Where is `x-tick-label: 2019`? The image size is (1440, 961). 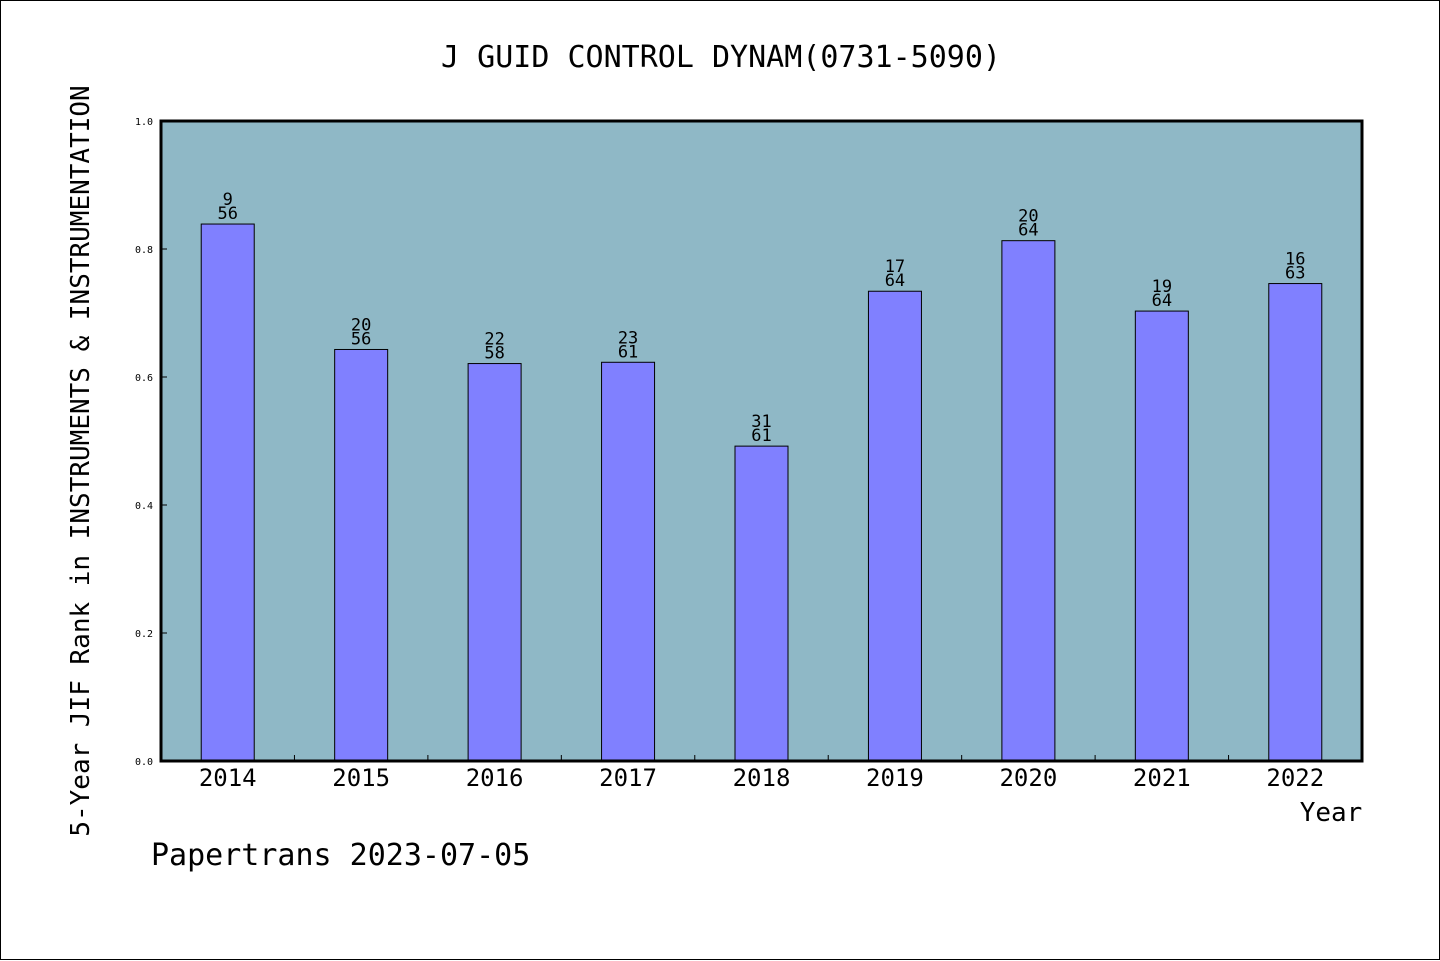 x-tick-label: 2019 is located at coordinates (895, 778).